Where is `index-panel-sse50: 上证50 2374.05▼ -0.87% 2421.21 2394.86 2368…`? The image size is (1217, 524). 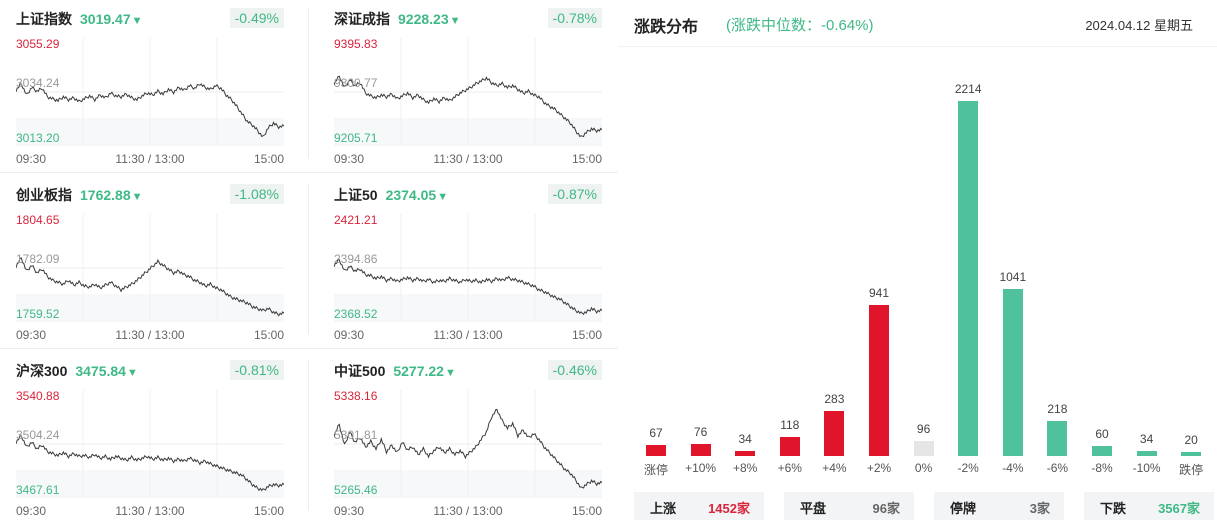
index-panel-sse50: 上证50 2374.05▼ -0.87% 2421.21 2394.86 2368… is located at coordinates (468, 260).